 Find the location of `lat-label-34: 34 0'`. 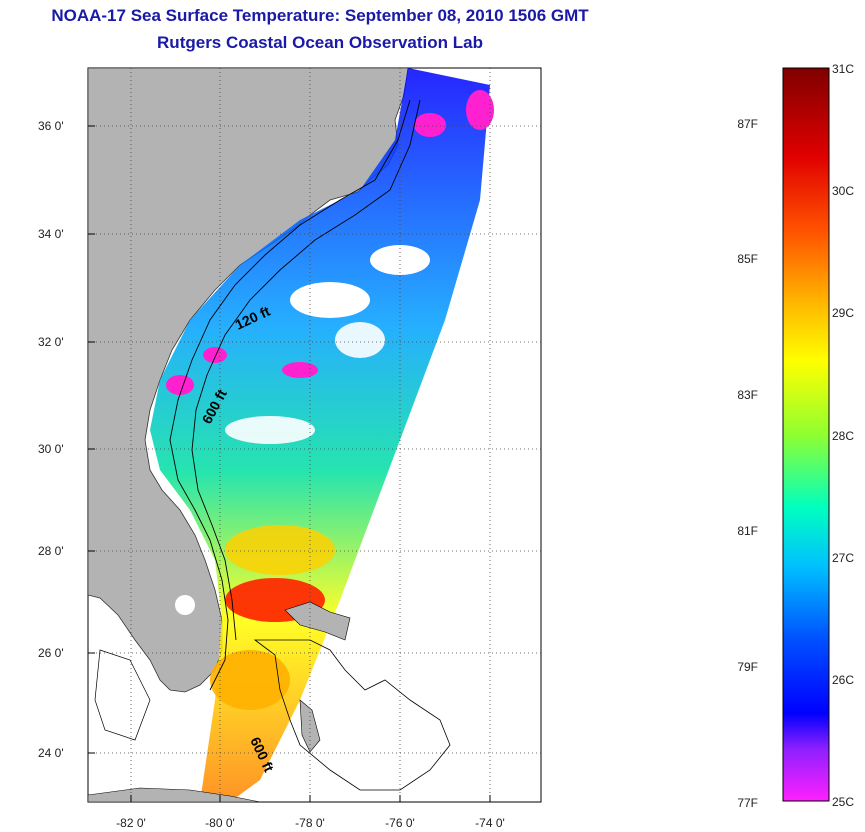

lat-label-34: 34 0' is located at coordinates (51, 234).